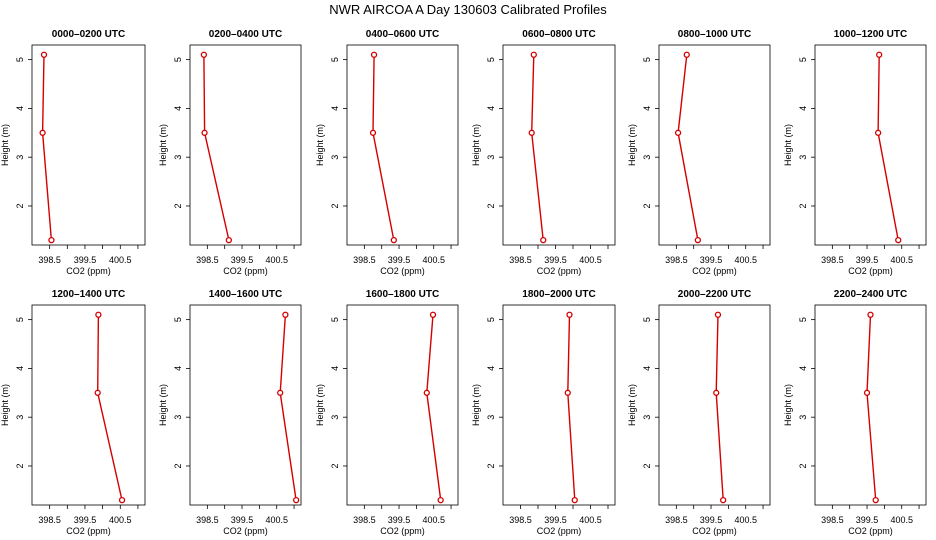 Image resolution: width=936 pixels, height=540 pixels. What do you see at coordinates (245, 294) in the screenshot?
I see `panel-title: 1400–1600 UTC` at bounding box center [245, 294].